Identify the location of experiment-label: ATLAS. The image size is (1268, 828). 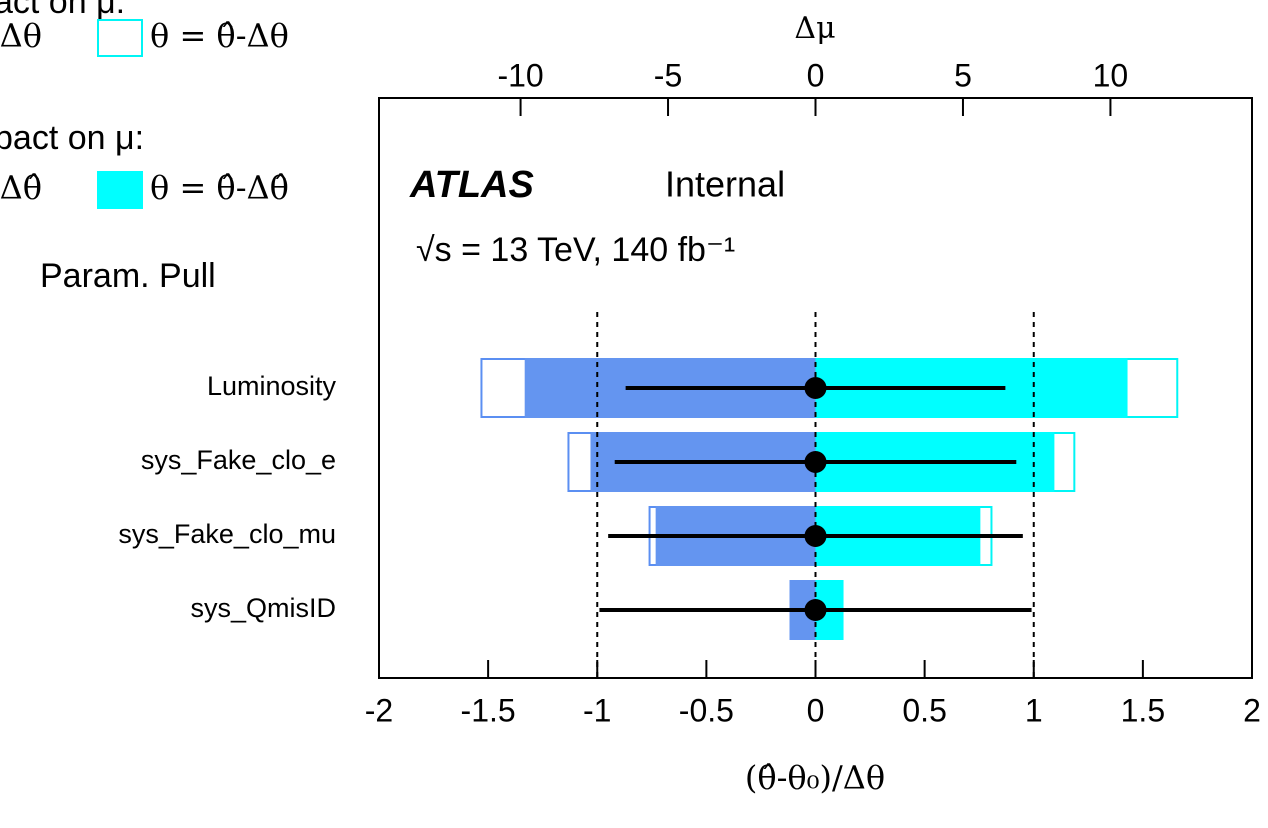
(471, 185).